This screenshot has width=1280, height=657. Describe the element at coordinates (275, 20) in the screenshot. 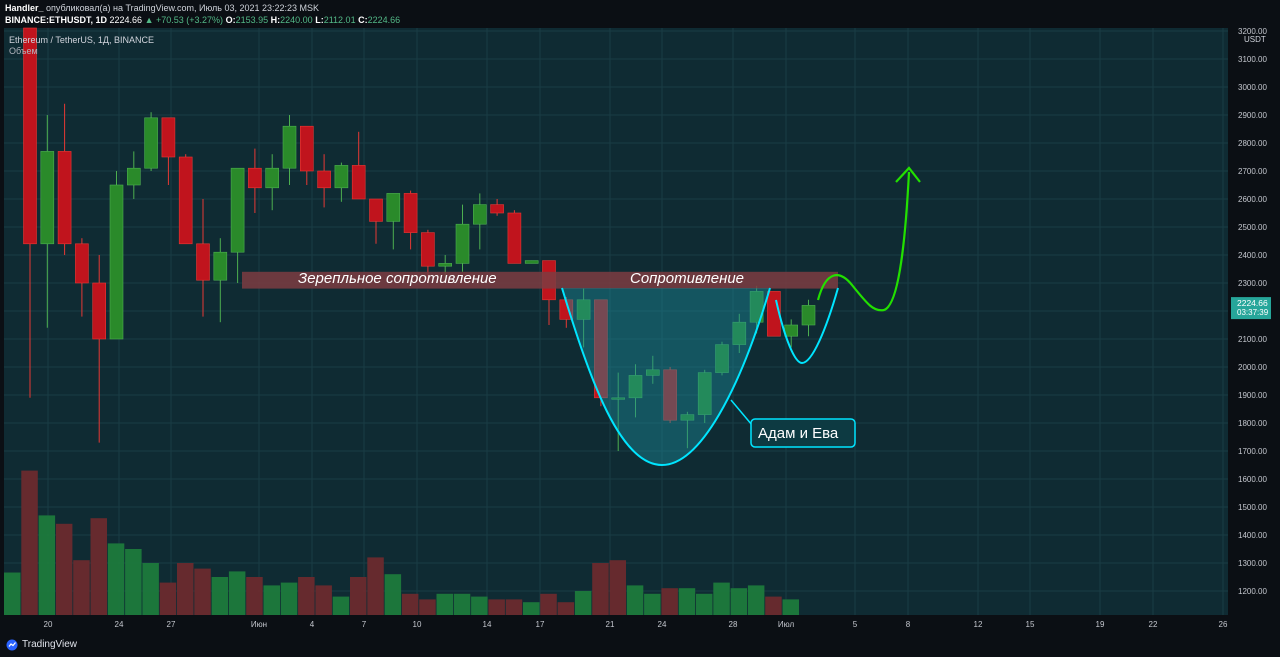

I see `high-label: H:` at that location.